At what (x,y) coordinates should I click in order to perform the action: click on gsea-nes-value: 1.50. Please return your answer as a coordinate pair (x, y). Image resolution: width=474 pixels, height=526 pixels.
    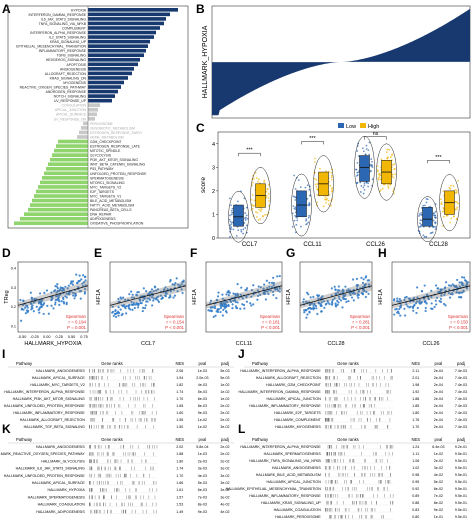
    Looking at the image, I should click on (179, 427).